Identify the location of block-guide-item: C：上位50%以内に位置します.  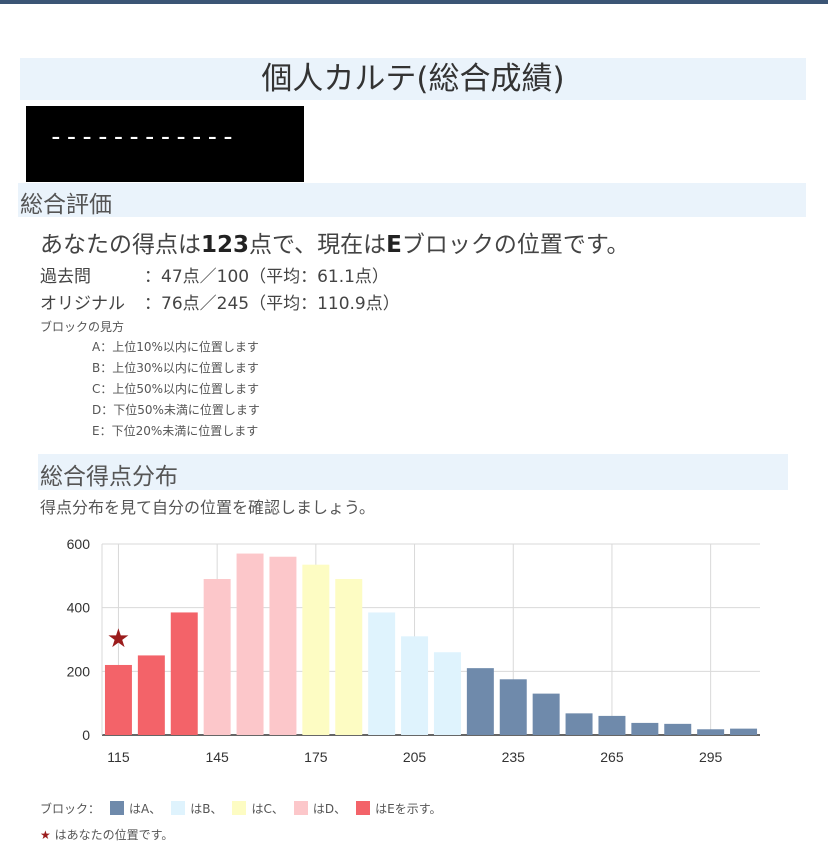
(176, 389).